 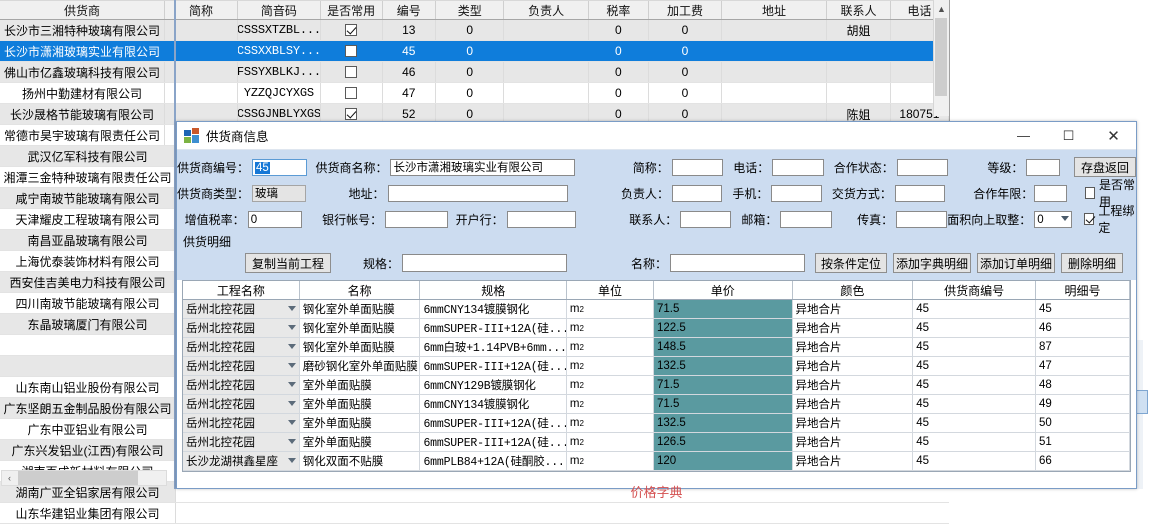 I want to click on area-round-select: 0, so click(x=1053, y=219).